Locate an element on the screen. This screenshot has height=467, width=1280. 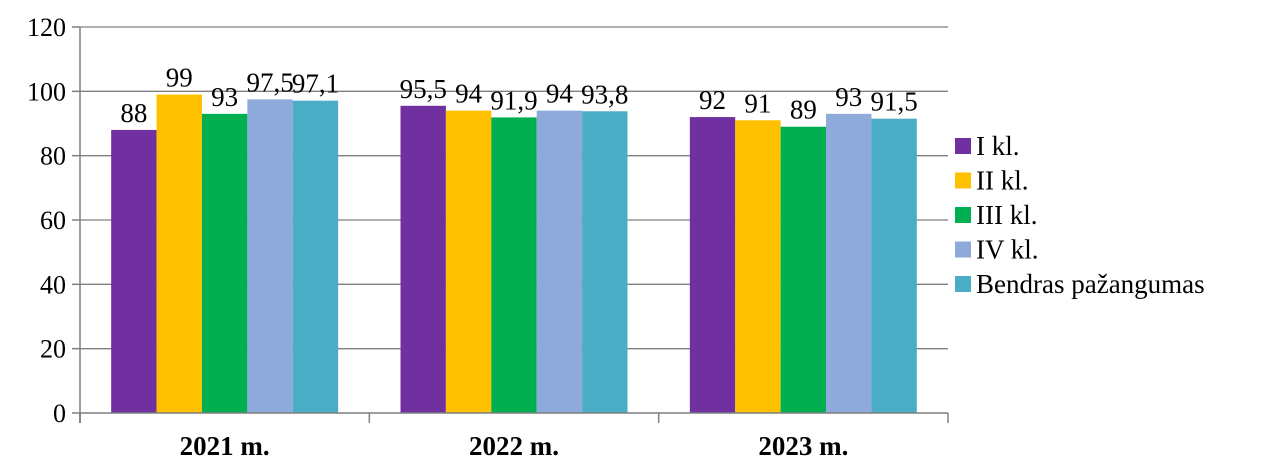
data-label: 99 is located at coordinates (179, 78).